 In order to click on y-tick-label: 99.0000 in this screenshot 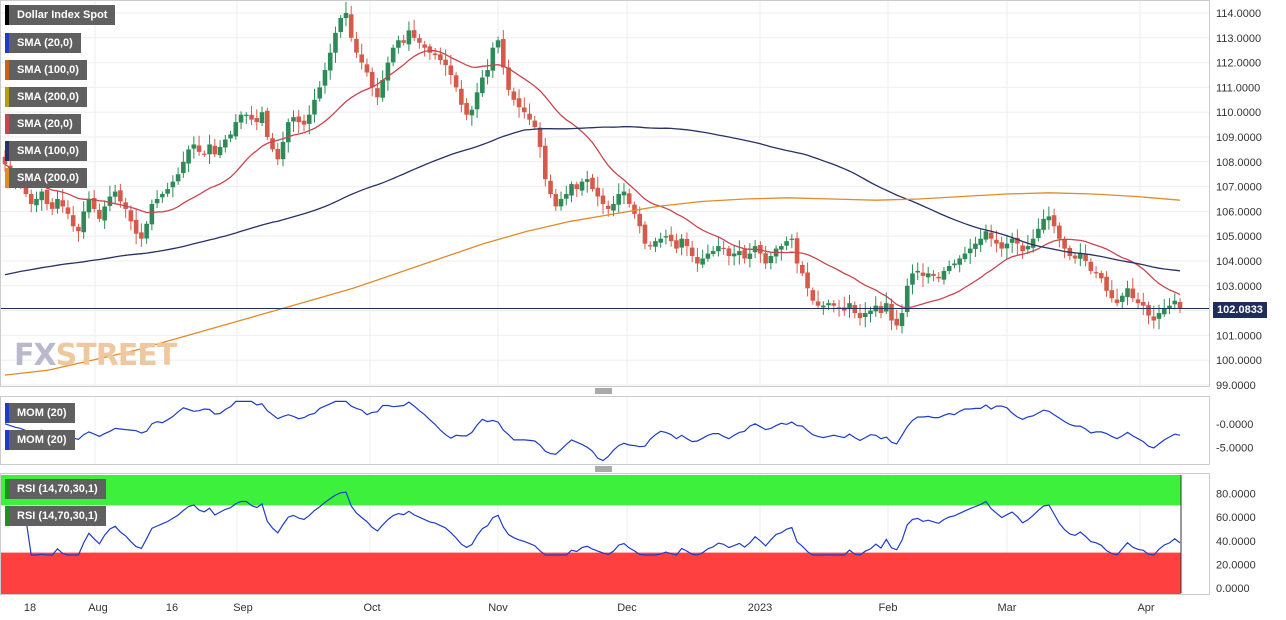, I will do `click(1236, 386)`.